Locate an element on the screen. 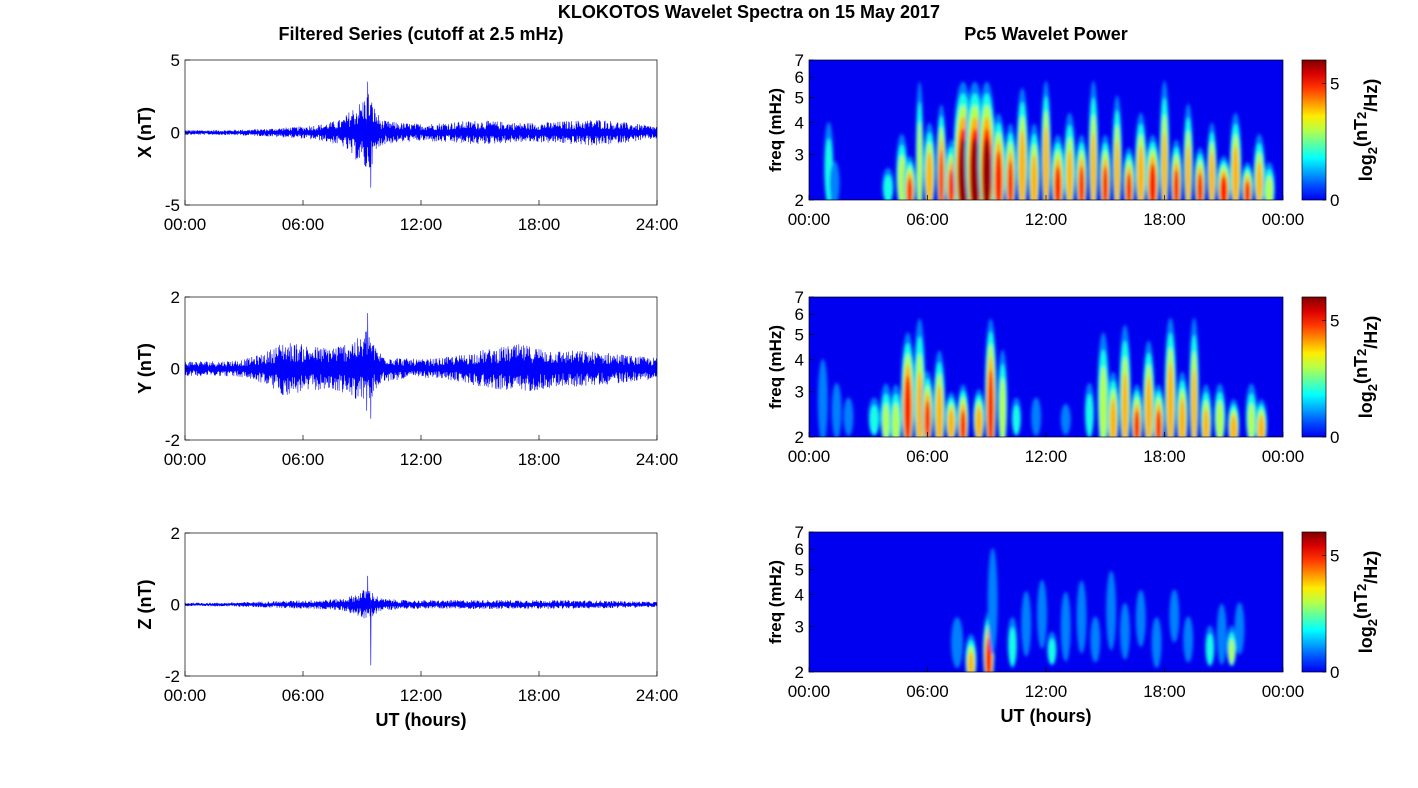  left-column-title: Filtered Series (cutoff at 2.5 mHz) is located at coordinates (420, 34).